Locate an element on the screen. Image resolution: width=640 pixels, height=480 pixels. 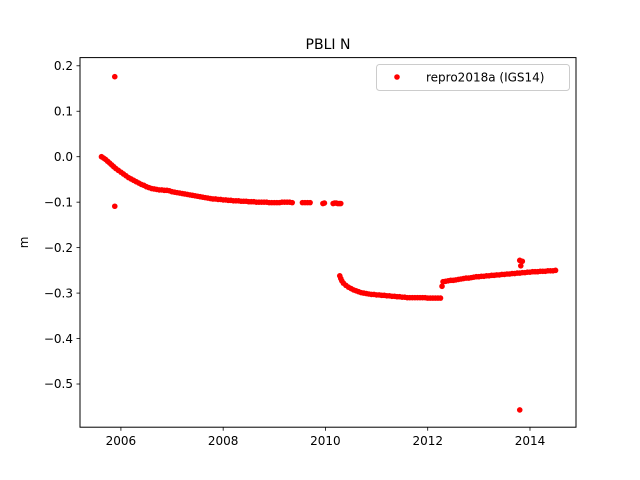
y-tick-label: 0.0 is located at coordinates (63, 157).